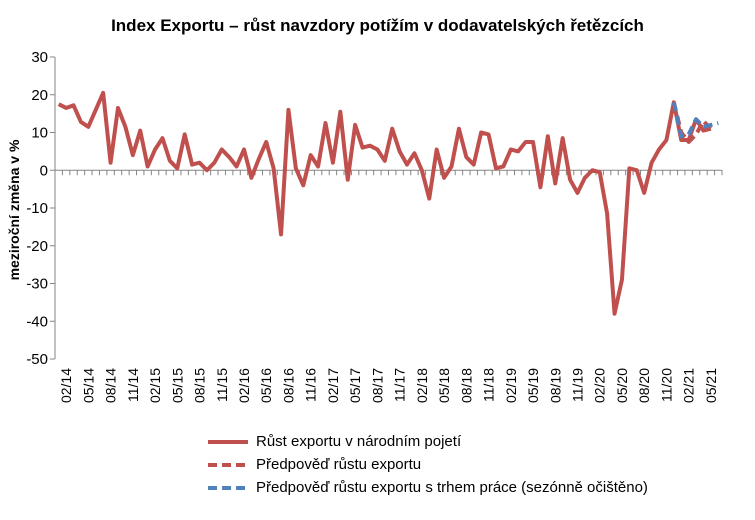  What do you see at coordinates (37, 246) in the screenshot?
I see `y-tick-label: -20` at bounding box center [37, 246].